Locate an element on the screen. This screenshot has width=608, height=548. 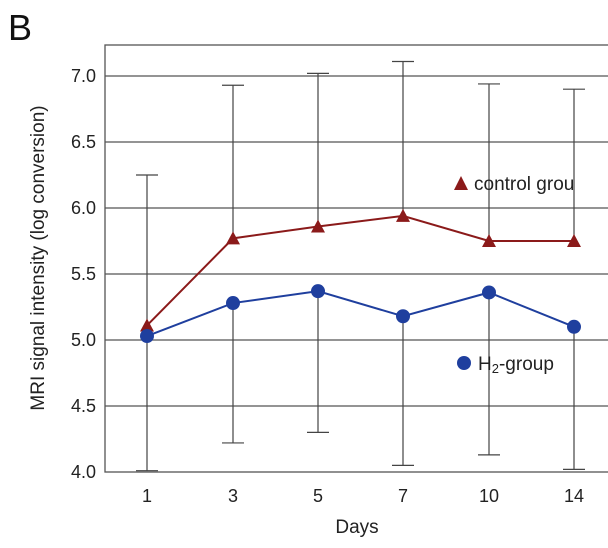
legend-h2-group: H2-group is located at coordinates (505, 365).